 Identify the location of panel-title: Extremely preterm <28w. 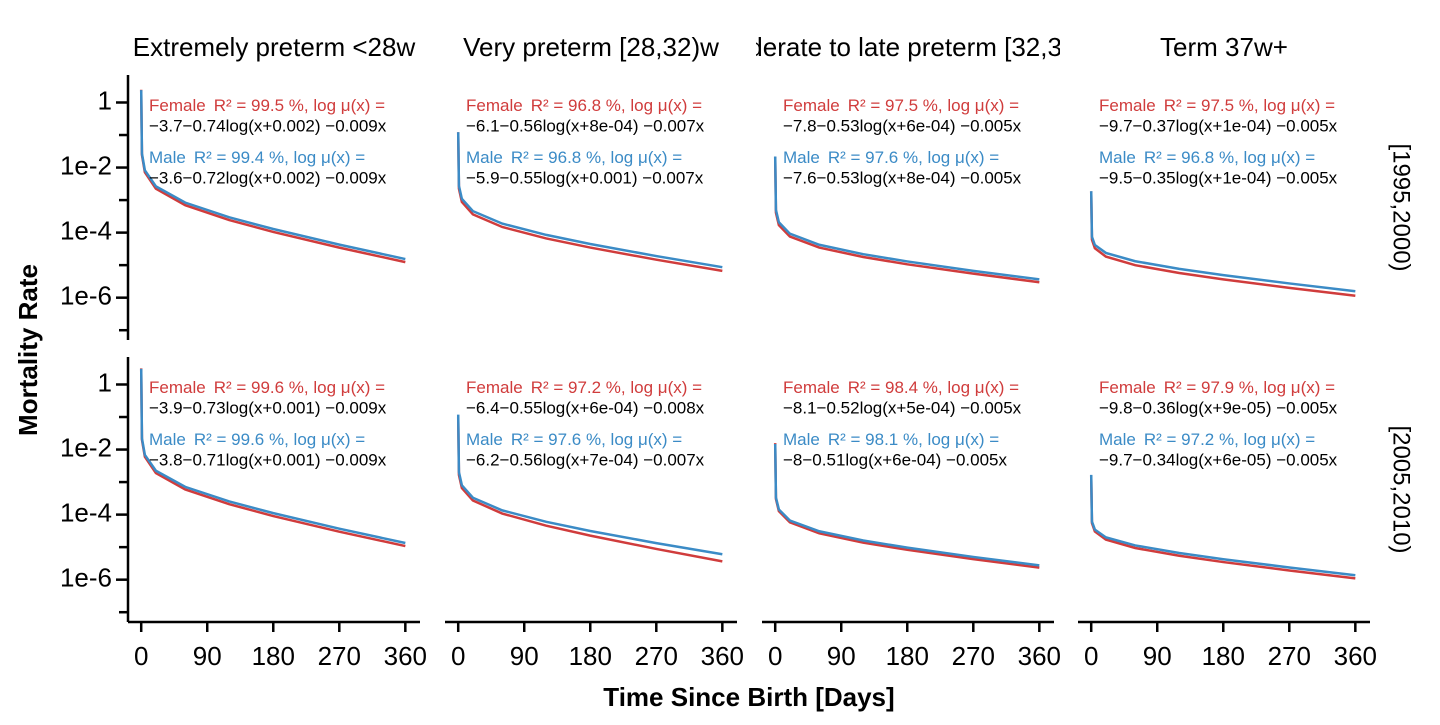
(274, 47).